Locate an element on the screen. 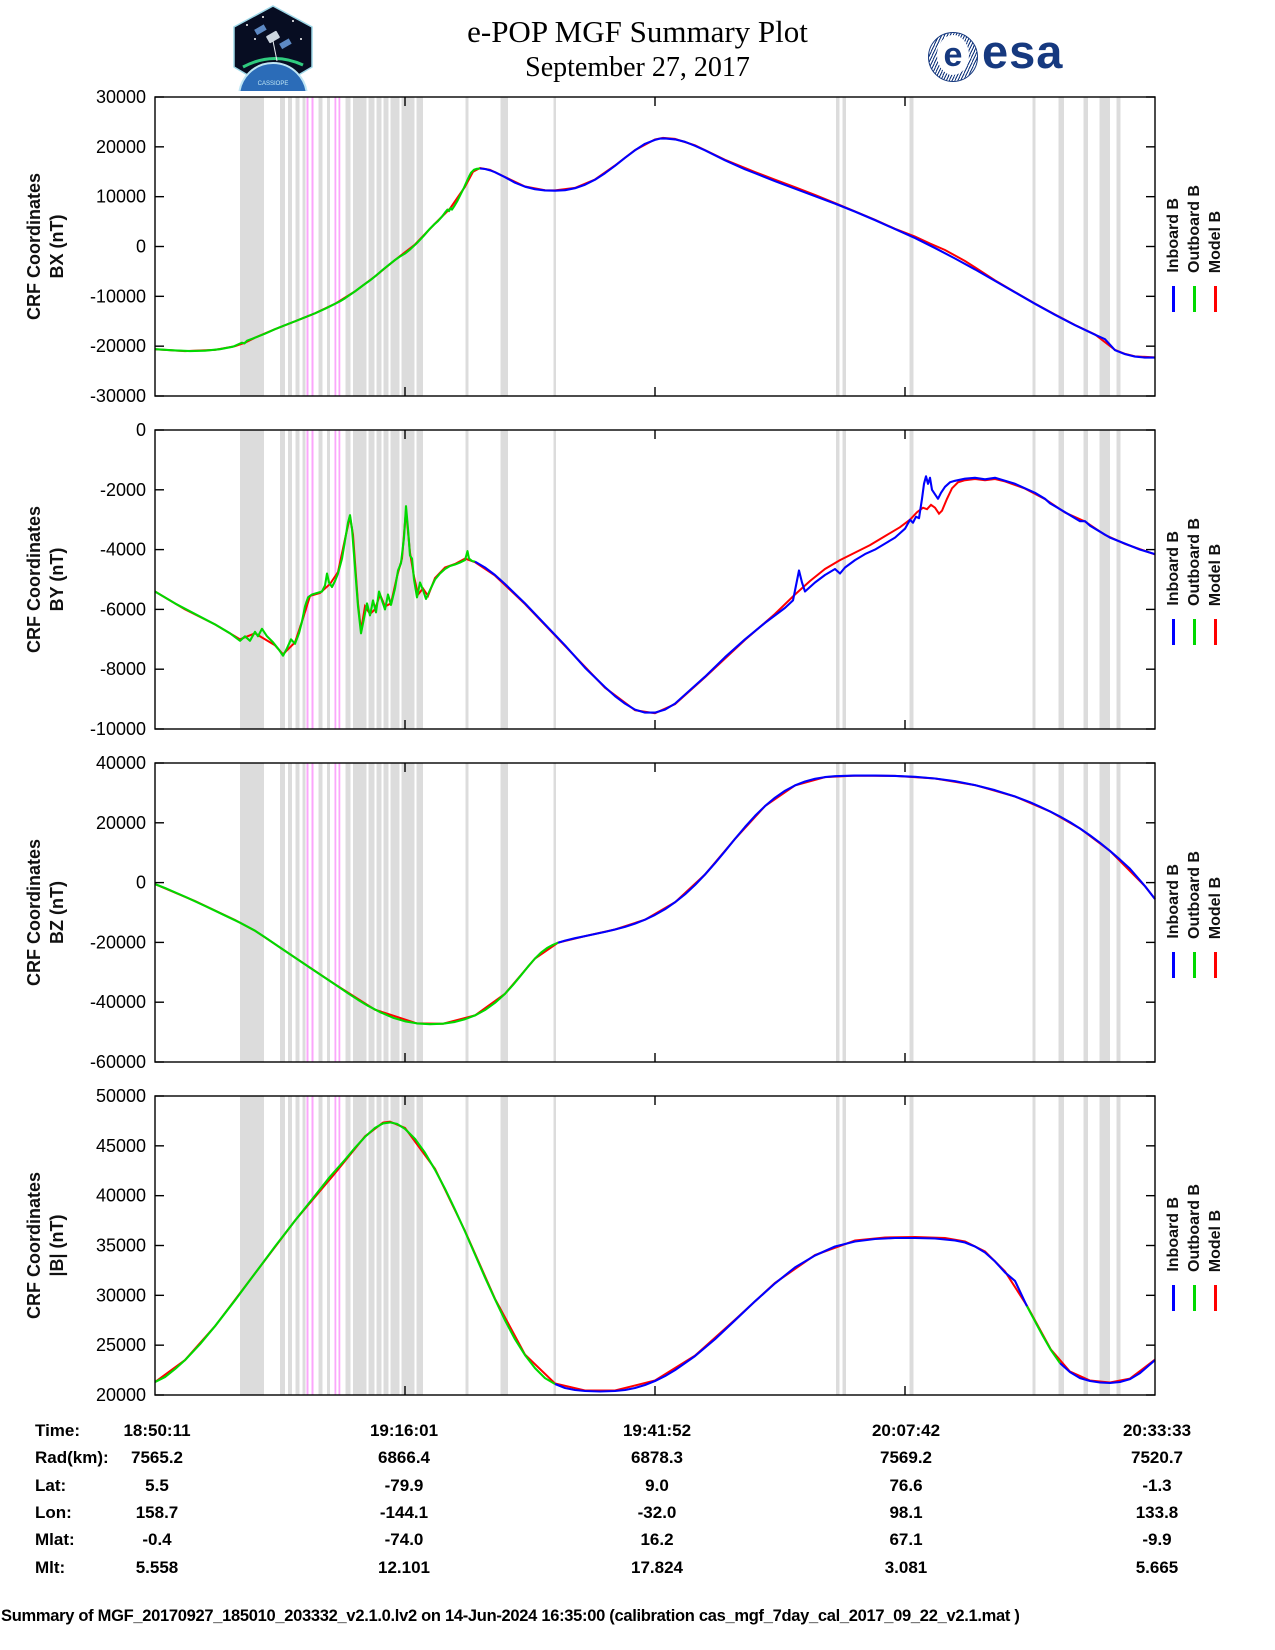 The image size is (1275, 1650). table-cell: -74.0 is located at coordinates (404, 1540).